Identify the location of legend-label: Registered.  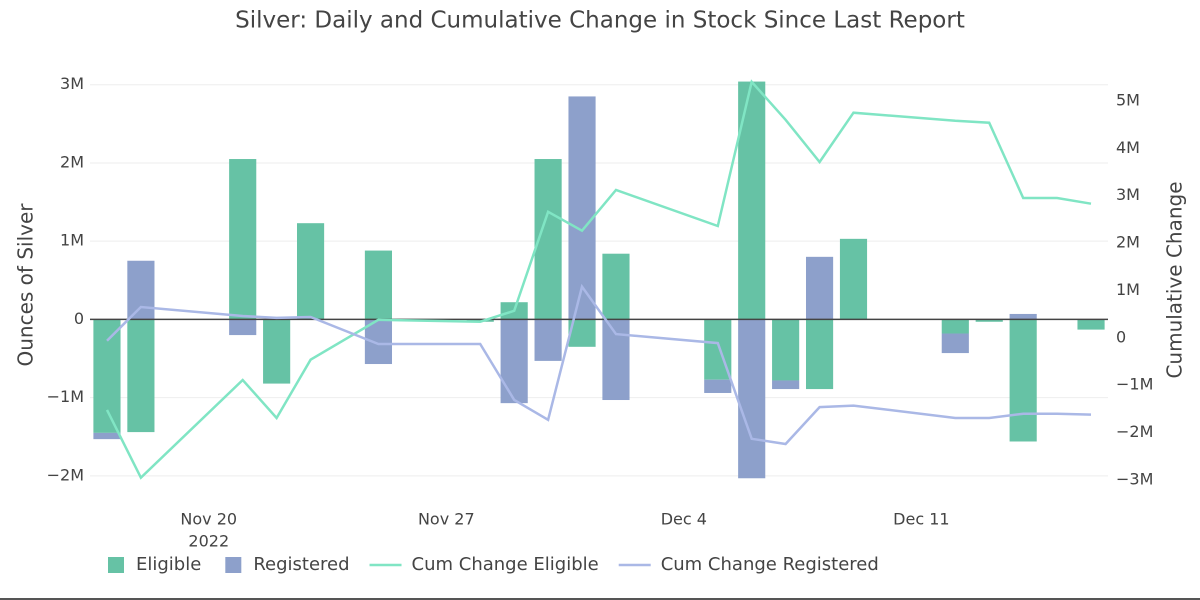
(301, 564).